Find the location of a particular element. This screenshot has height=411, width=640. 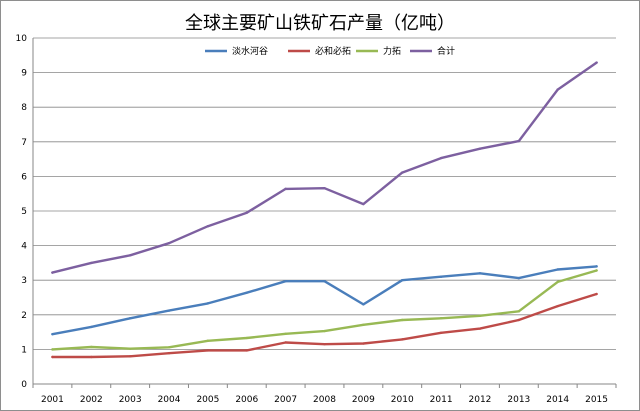

x-tick-label: 2001 is located at coordinates (52, 400).